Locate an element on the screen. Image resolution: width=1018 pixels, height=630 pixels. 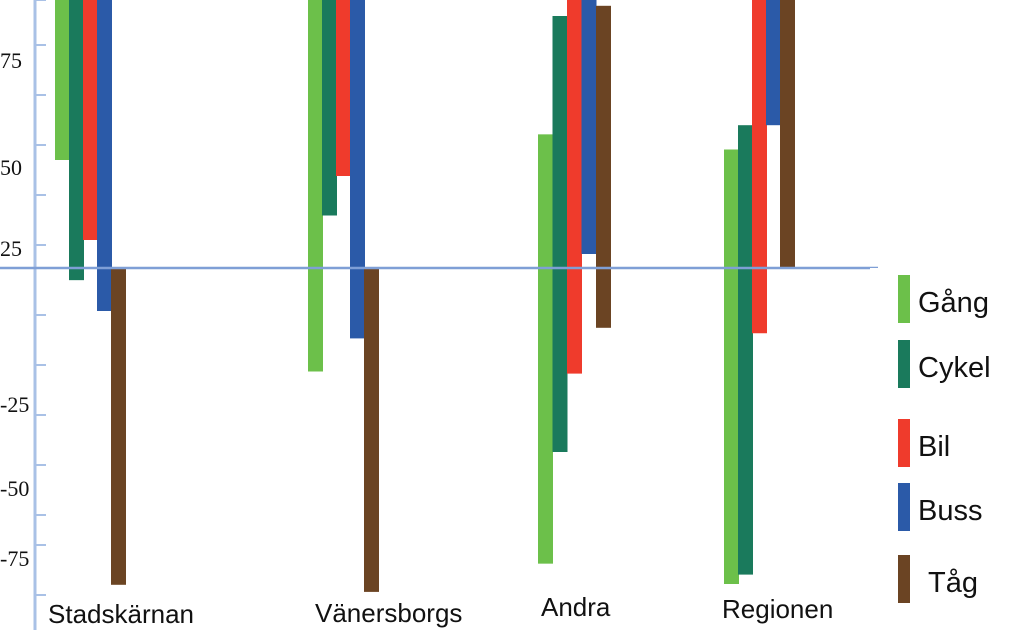
category-label: Vänersborgs is located at coordinates (388, 613).